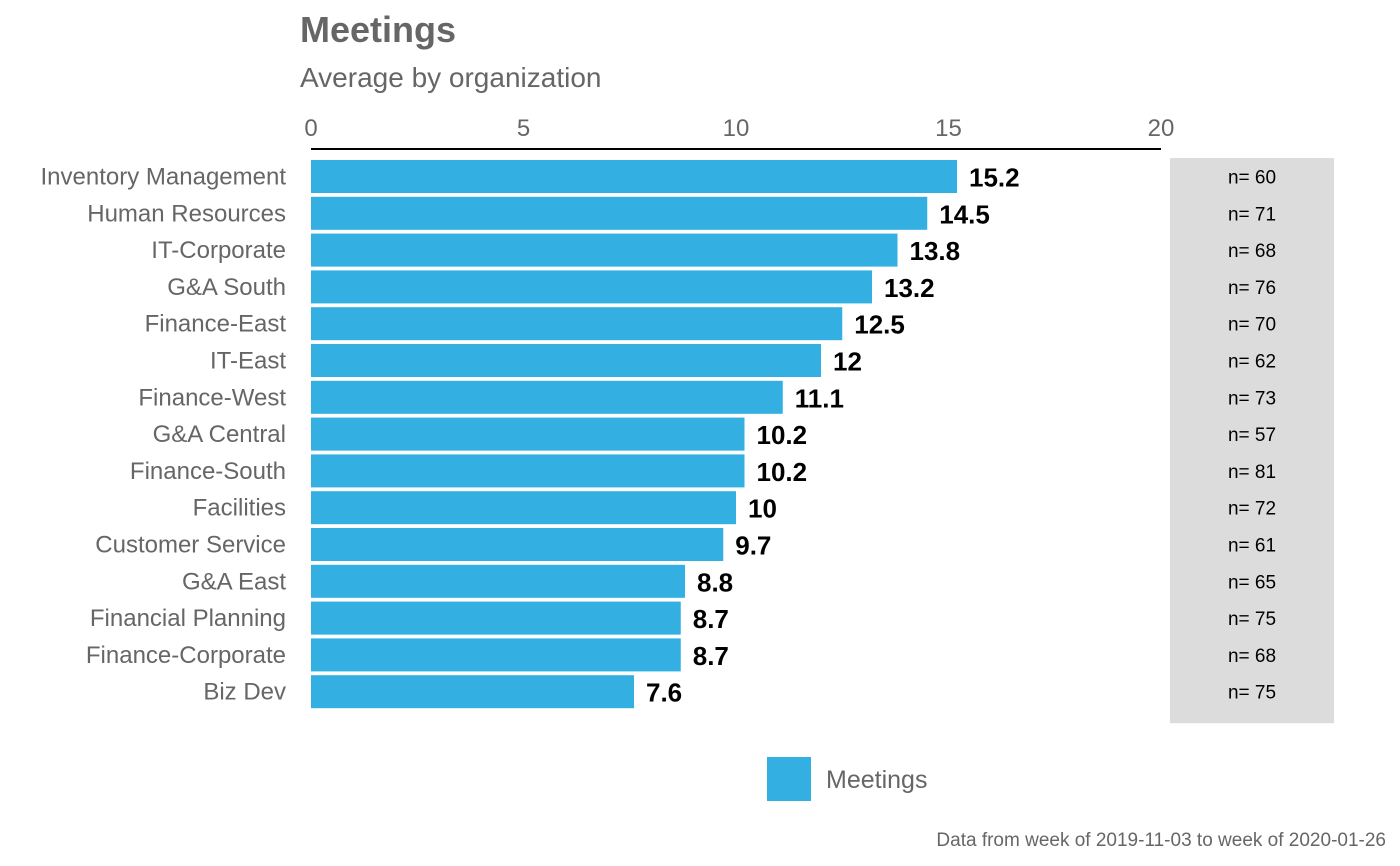 This screenshot has height=866, width=1400. I want to click on n-label: n= 73, so click(1252, 398).